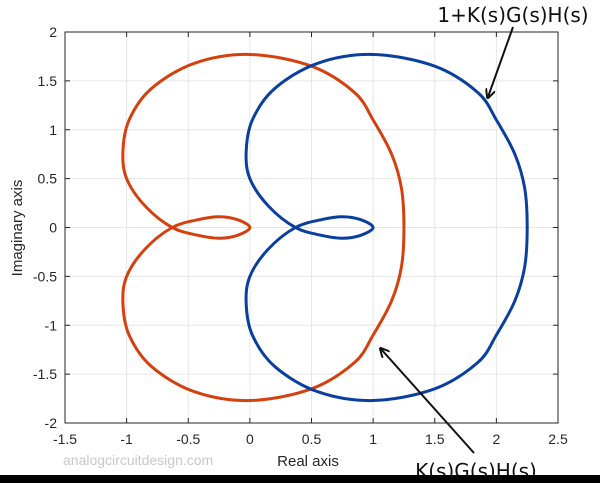 The width and height of the screenshot is (600, 483). What do you see at coordinates (428, 401) in the screenshot?
I see `annotation-arrow-bottom` at bounding box center [428, 401].